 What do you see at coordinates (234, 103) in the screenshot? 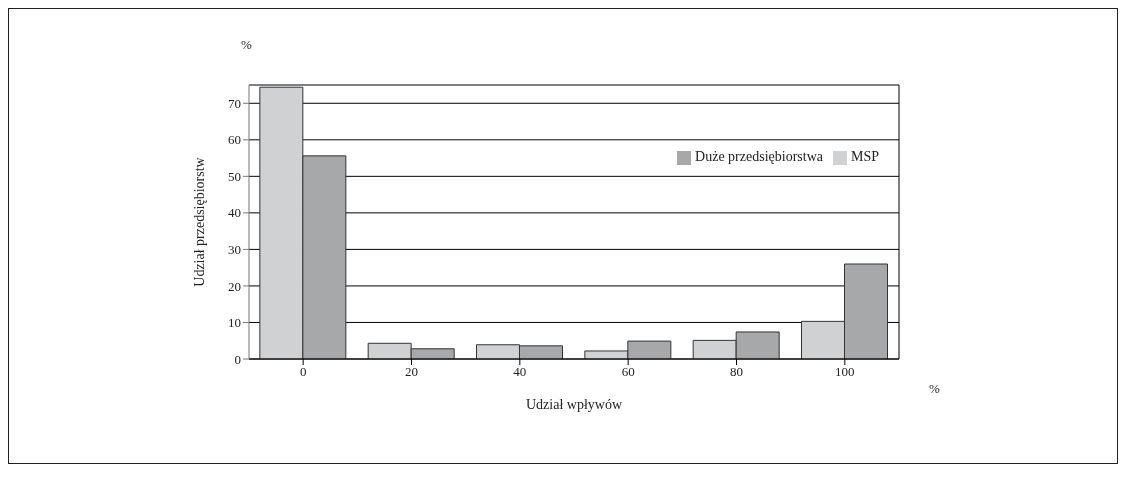
I see `y-tick-label: 70` at bounding box center [234, 103].